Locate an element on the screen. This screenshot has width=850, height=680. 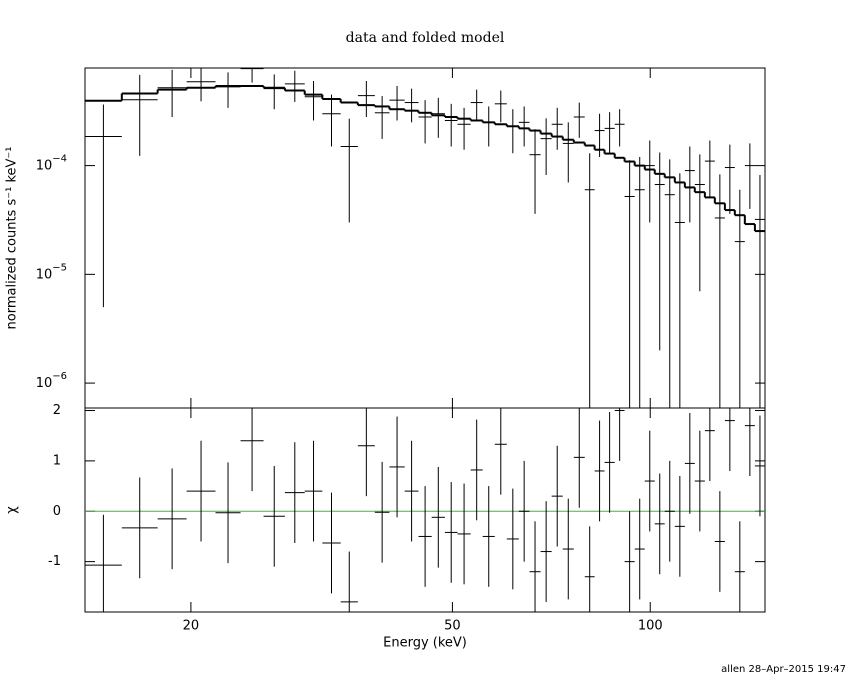
x-tick-label: 20 is located at coordinates (191, 626).